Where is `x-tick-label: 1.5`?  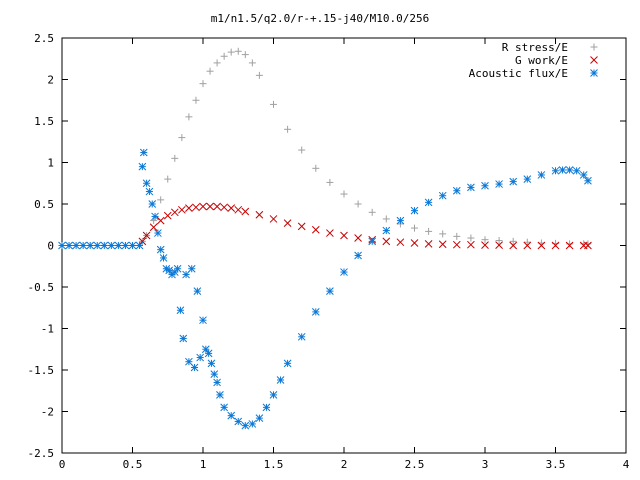 x-tick-label: 1.5 is located at coordinates (274, 464).